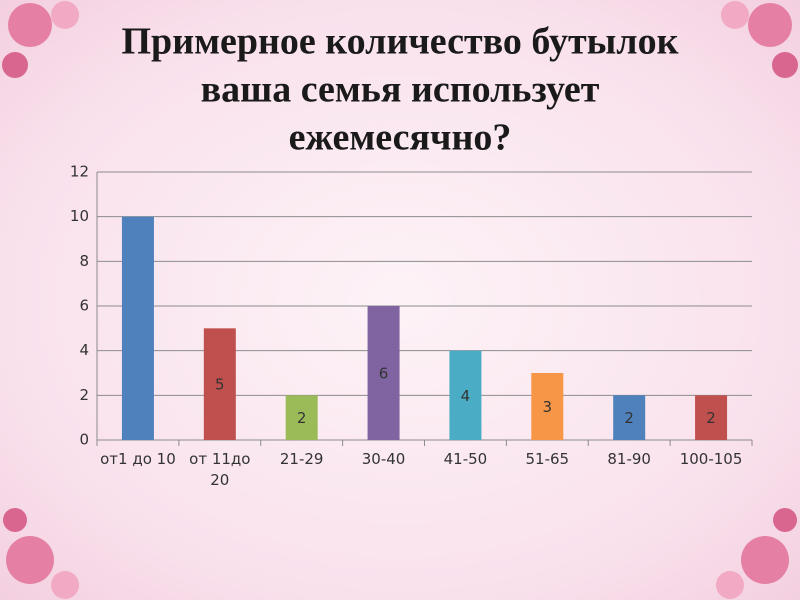  I want to click on y-tick-label: 6, so click(84, 306).